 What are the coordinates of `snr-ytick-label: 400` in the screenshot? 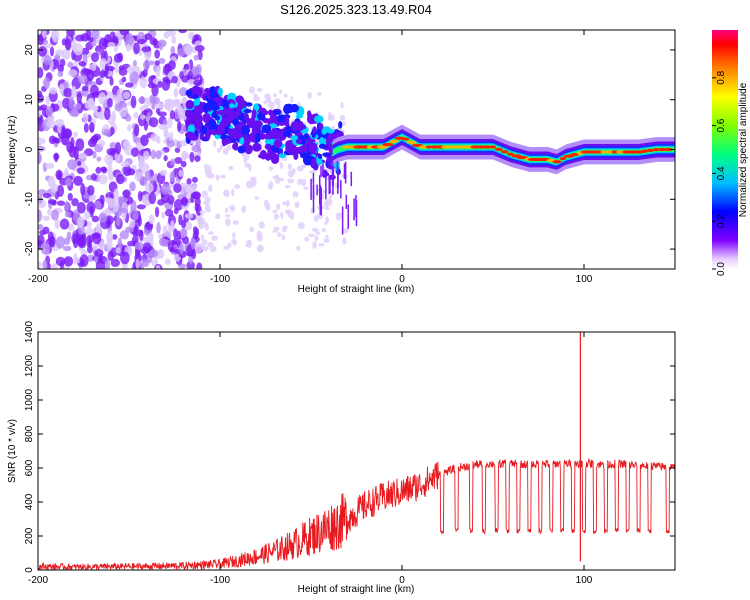 It's located at (29, 501).